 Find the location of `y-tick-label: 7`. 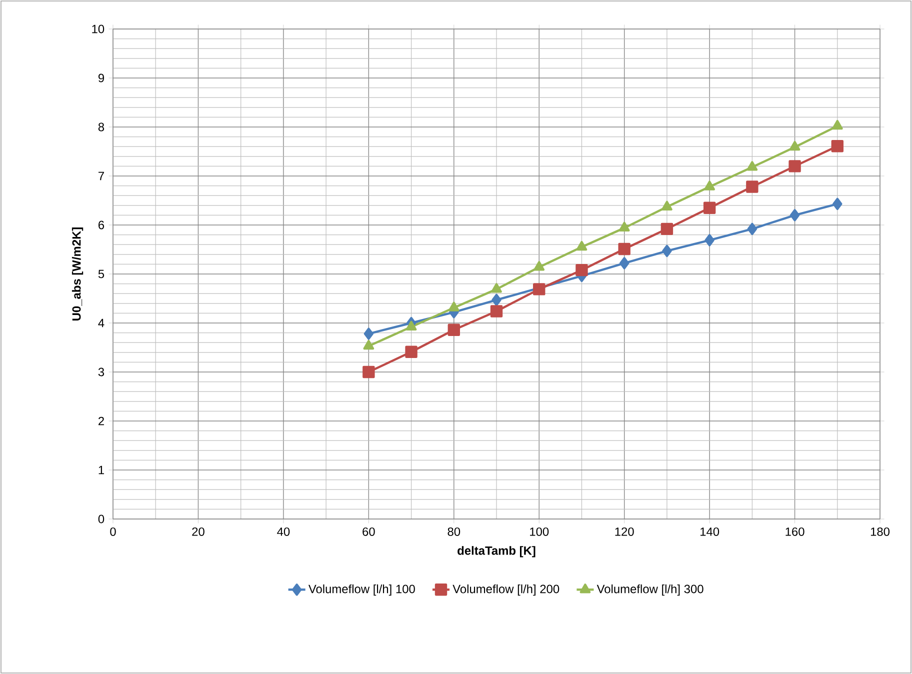

y-tick-label: 7 is located at coordinates (101, 176).